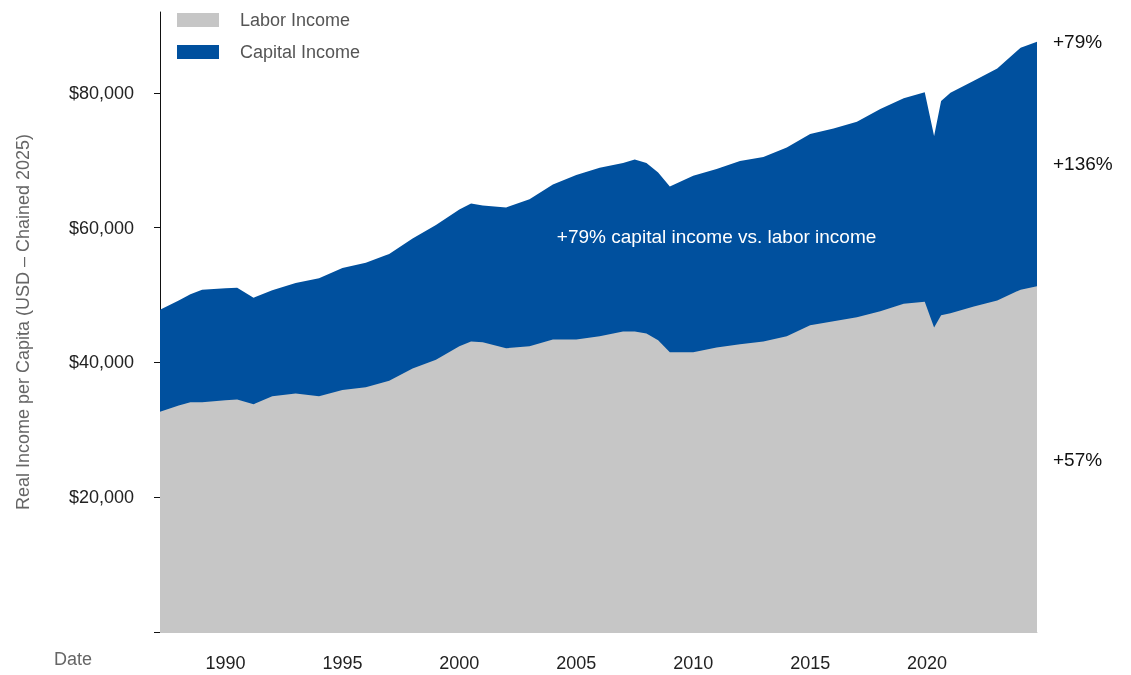 This screenshot has width=1131, height=675. What do you see at coordinates (101, 92) in the screenshot?
I see `y-tick-label: $80,000` at bounding box center [101, 92].